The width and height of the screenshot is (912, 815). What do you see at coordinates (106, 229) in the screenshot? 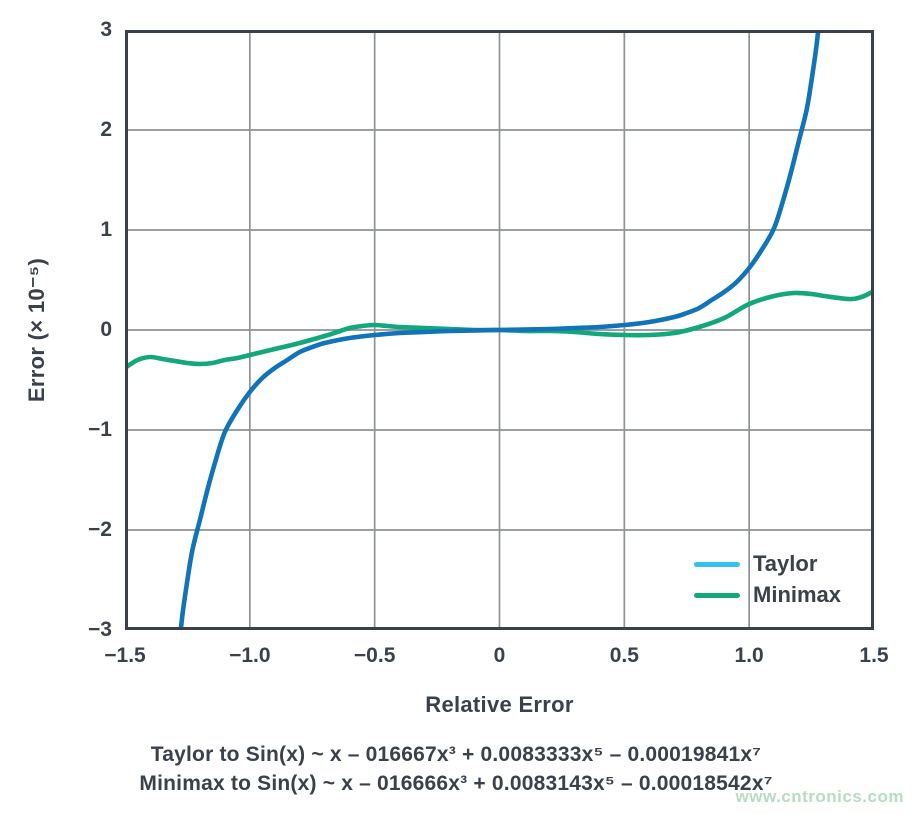
I see `y-tick-label: 1` at bounding box center [106, 229].